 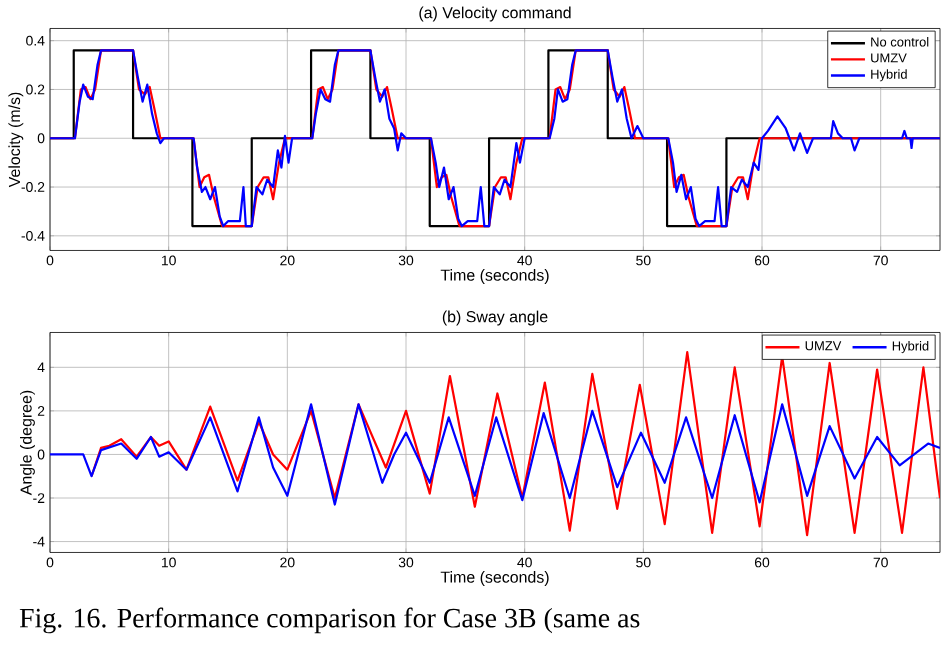 What do you see at coordinates (495, 454) in the screenshot?
I see `line-series` at bounding box center [495, 454].